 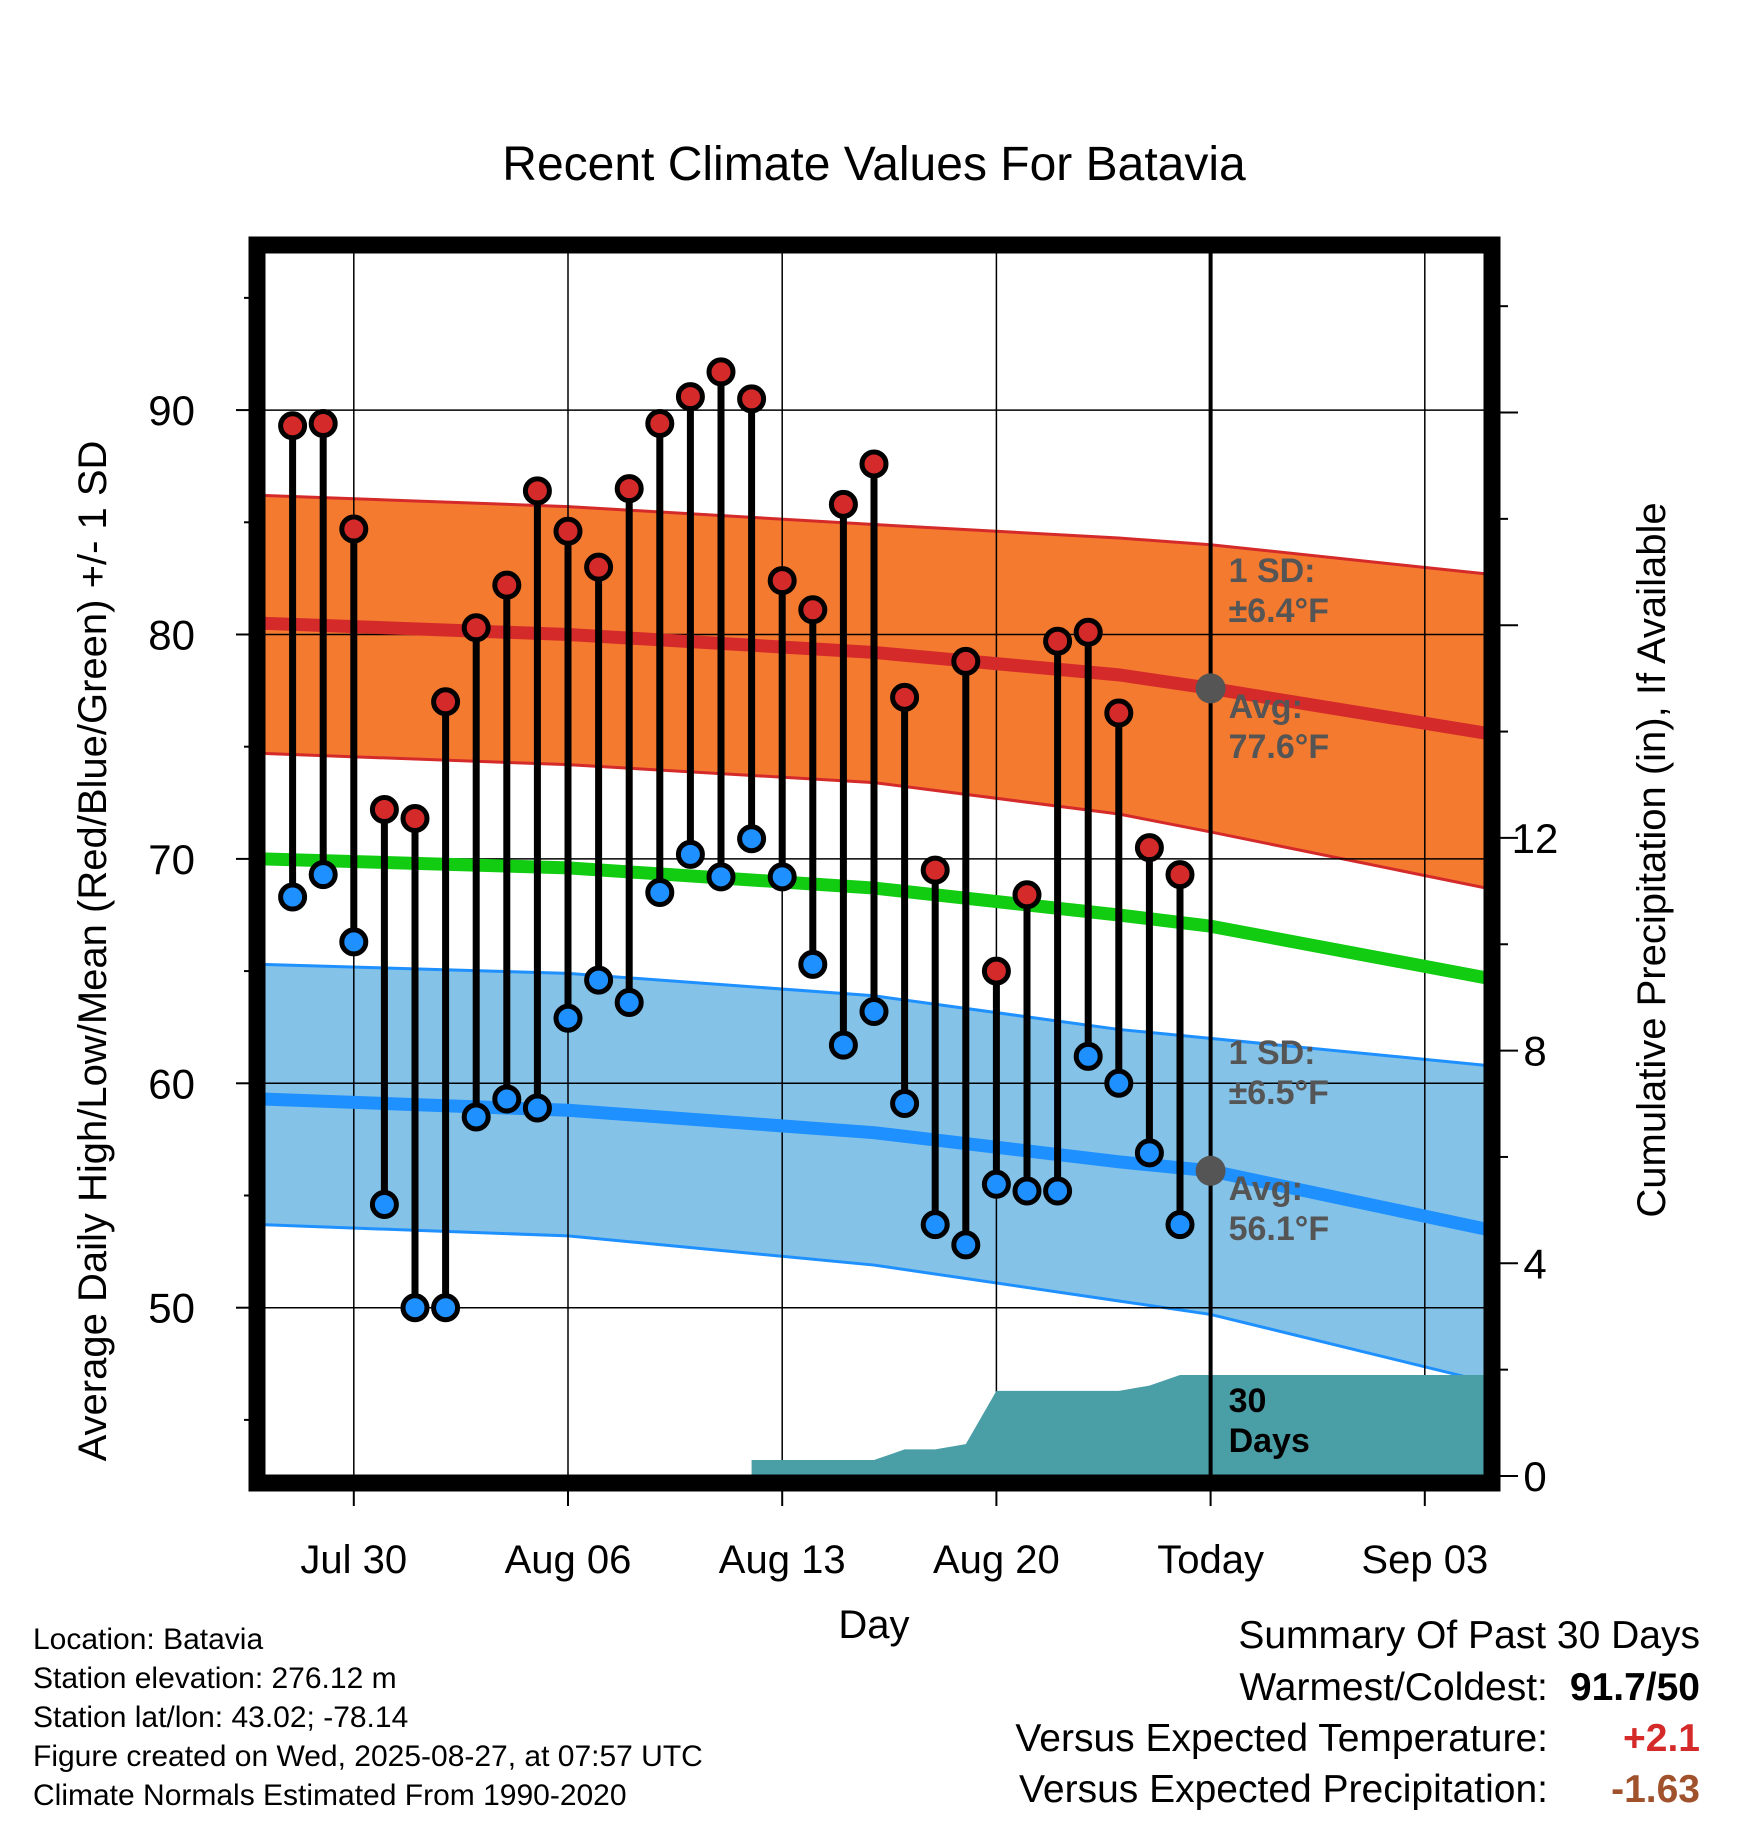 I want to click on summary-row-warmest: Warmest/Coldest: 91.7/50, so click(x=1357, y=1687).